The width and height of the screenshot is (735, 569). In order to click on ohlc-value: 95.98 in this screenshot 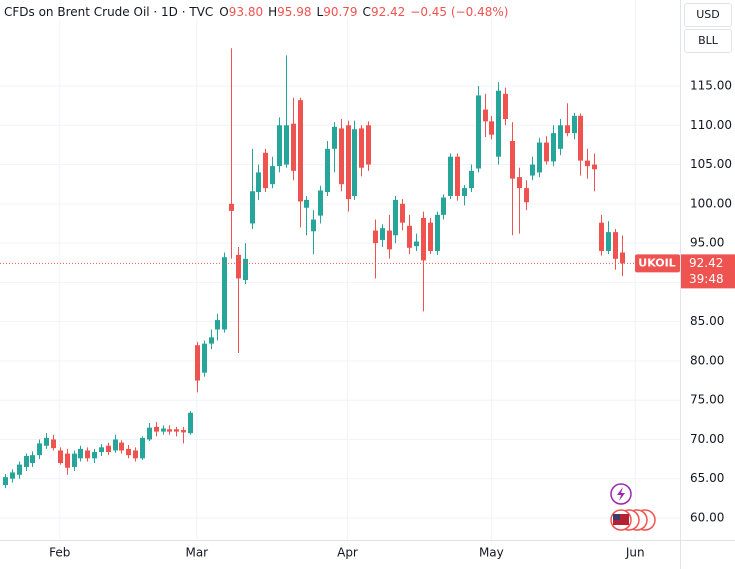, I will do `click(294, 12)`.